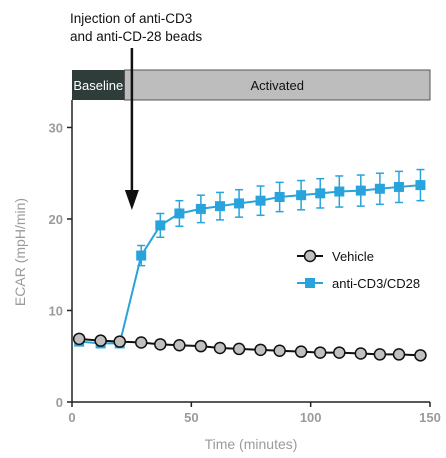 The height and width of the screenshot is (458, 446). Describe the element at coordinates (56, 310) in the screenshot. I see `y-tick-label: 10` at that location.